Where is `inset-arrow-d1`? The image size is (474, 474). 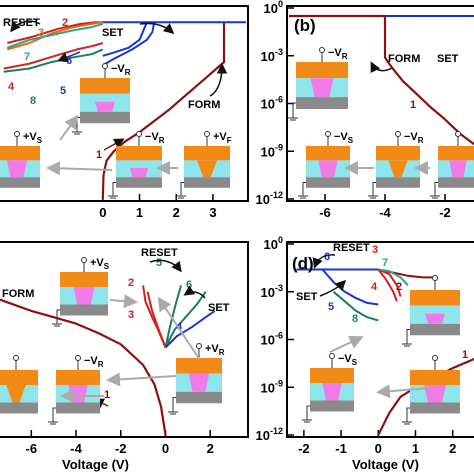 inset-arrow-d1 is located at coordinates (403, 391).